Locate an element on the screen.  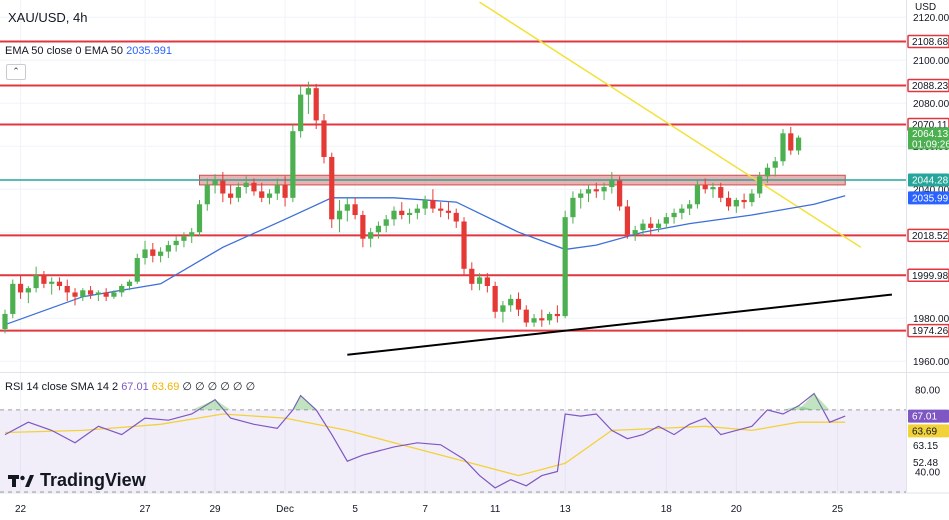
rsi-extra-label: 63.15 is located at coordinates (925, 446).